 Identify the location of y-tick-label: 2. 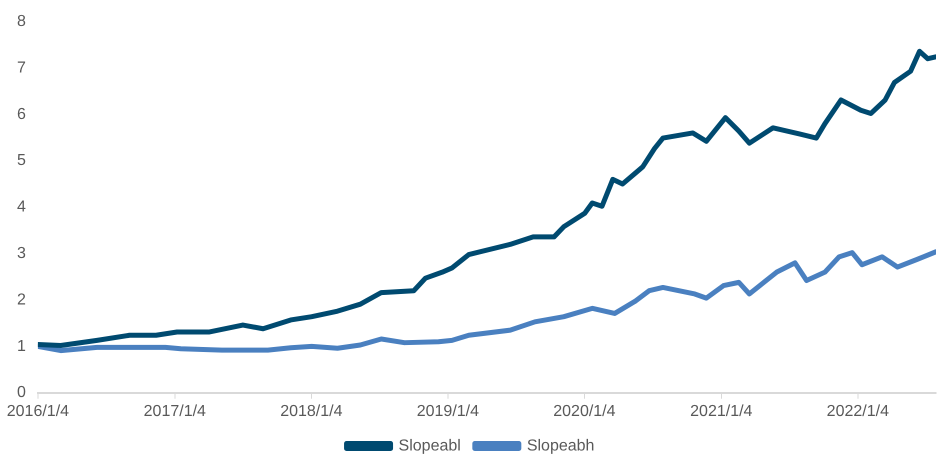
(21, 299).